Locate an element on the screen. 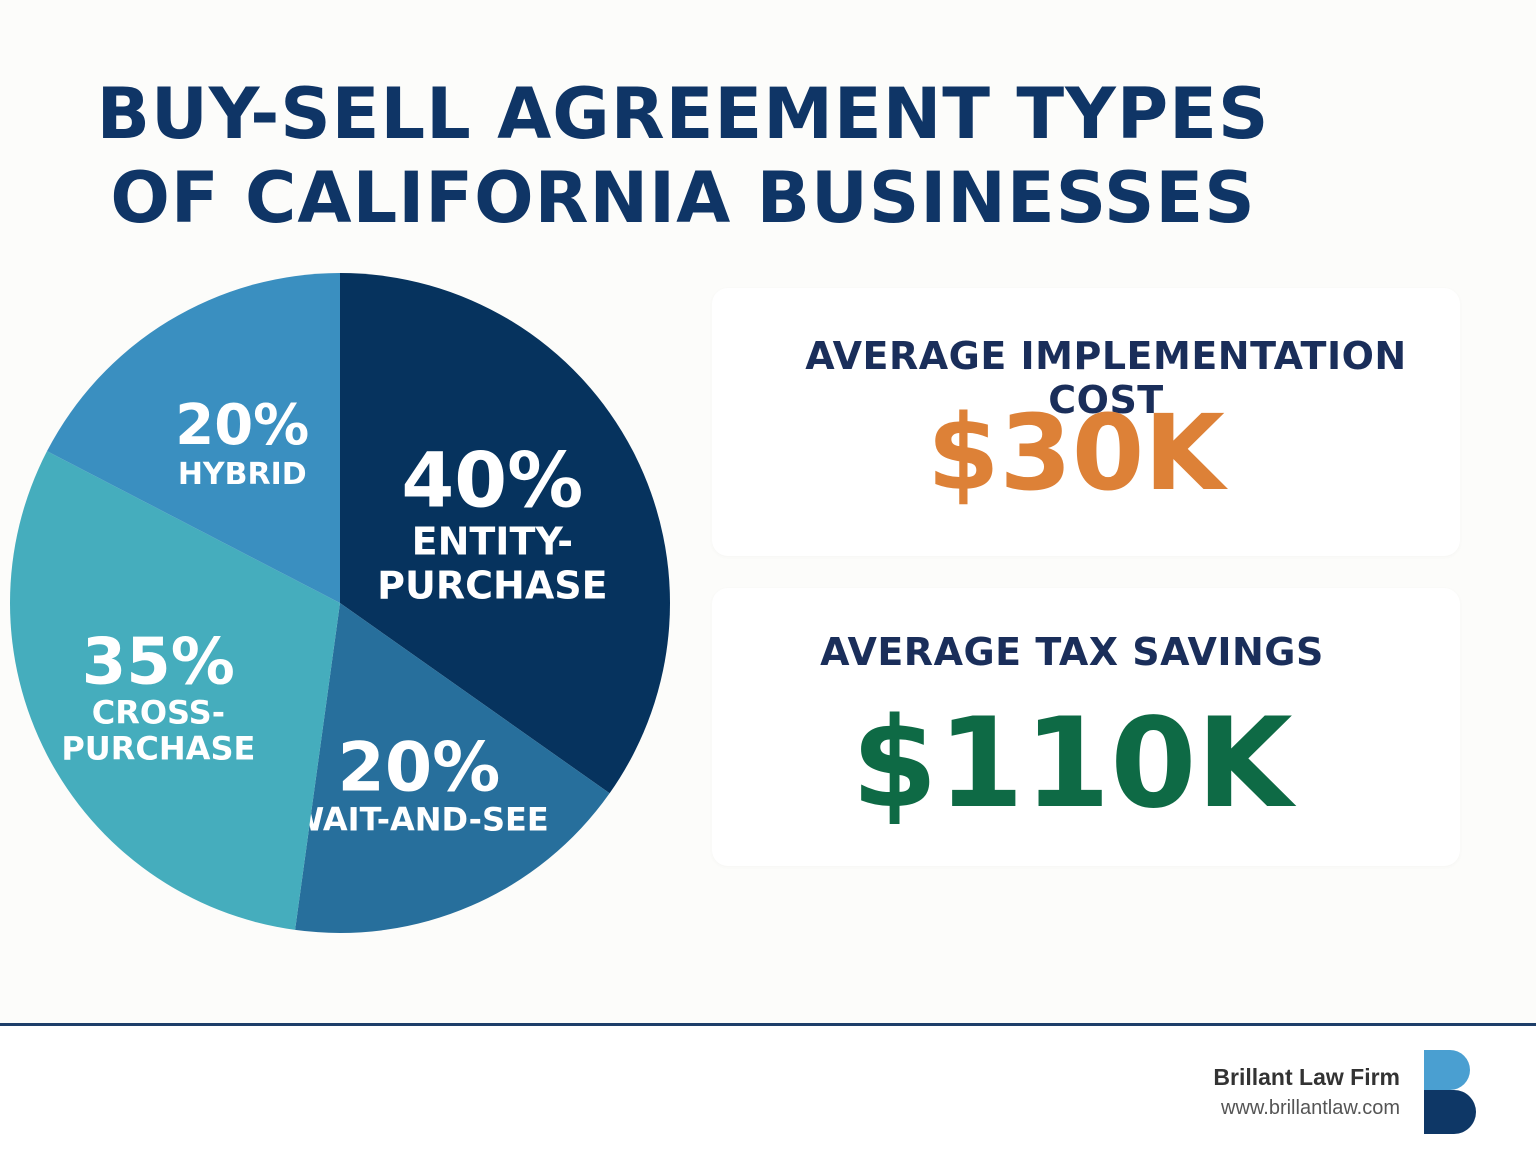 The width and height of the screenshot is (1536, 1154). title-line-2: OF CALIFORNIA BUSINESSES is located at coordinates (683, 198).